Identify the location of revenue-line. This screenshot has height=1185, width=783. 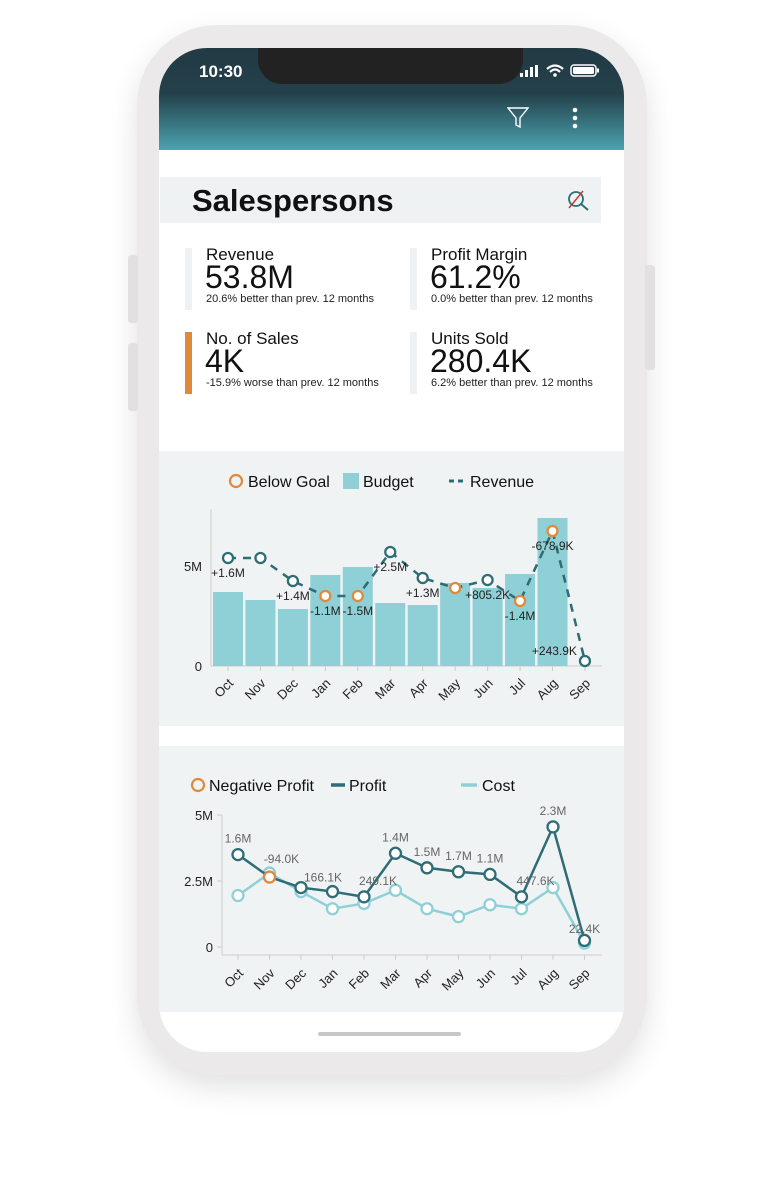
(407, 594).